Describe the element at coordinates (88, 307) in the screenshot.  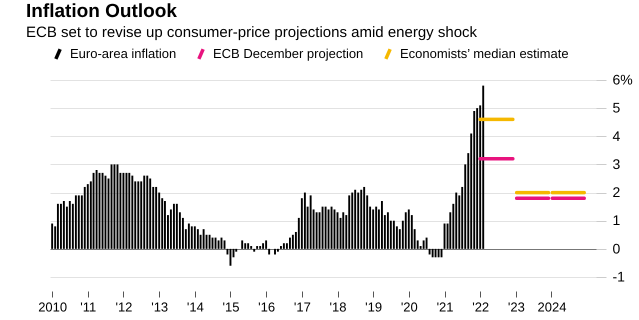
I see `x-tick-label: '11` at that location.